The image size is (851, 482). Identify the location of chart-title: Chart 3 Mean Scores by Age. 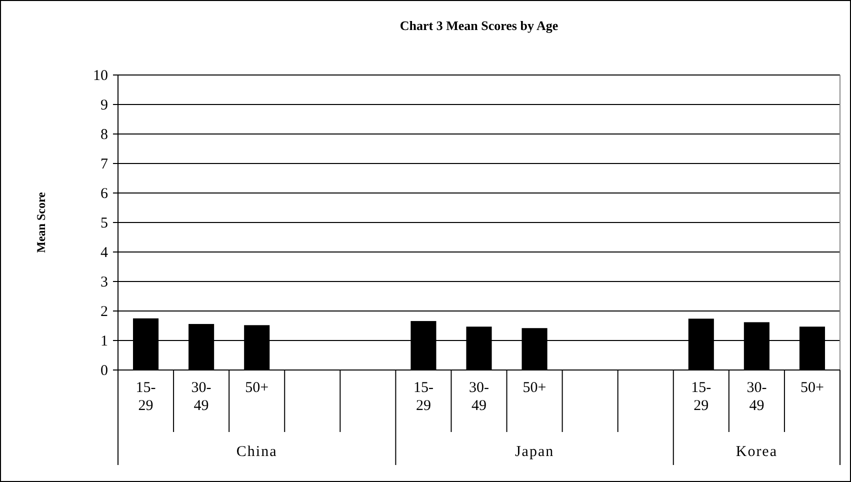
(479, 25).